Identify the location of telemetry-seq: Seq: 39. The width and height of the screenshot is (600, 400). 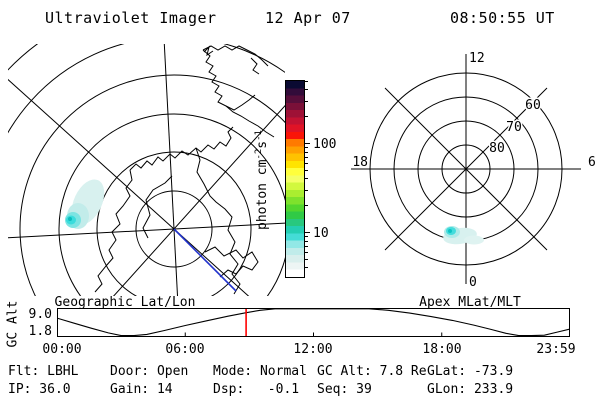
(344, 389).